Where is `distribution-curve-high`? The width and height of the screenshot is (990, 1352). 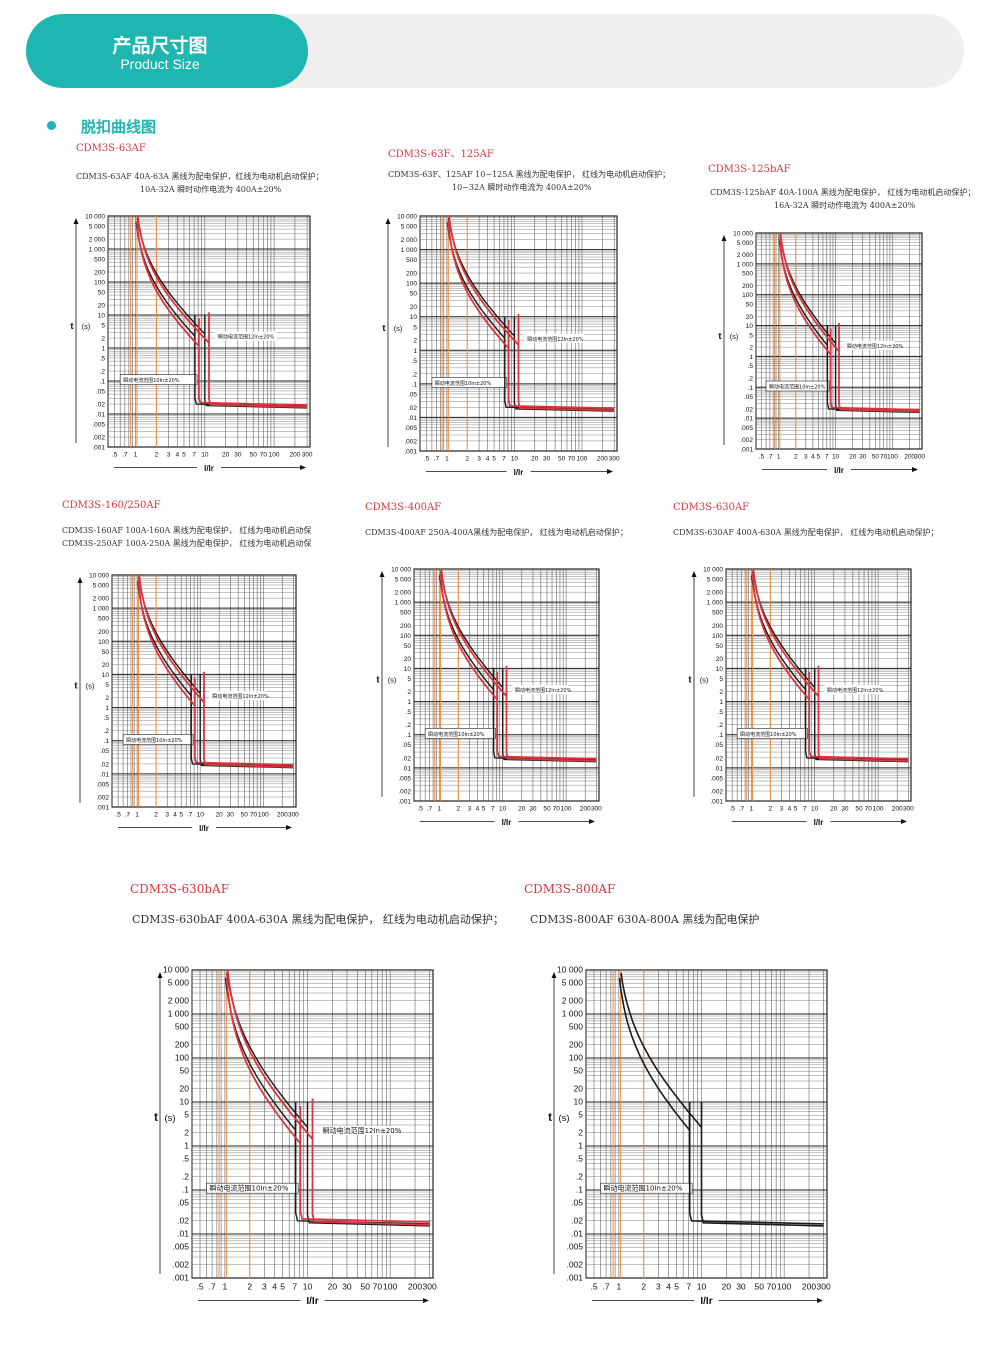
distribution-curve-high is located at coordinates (722, 1099).